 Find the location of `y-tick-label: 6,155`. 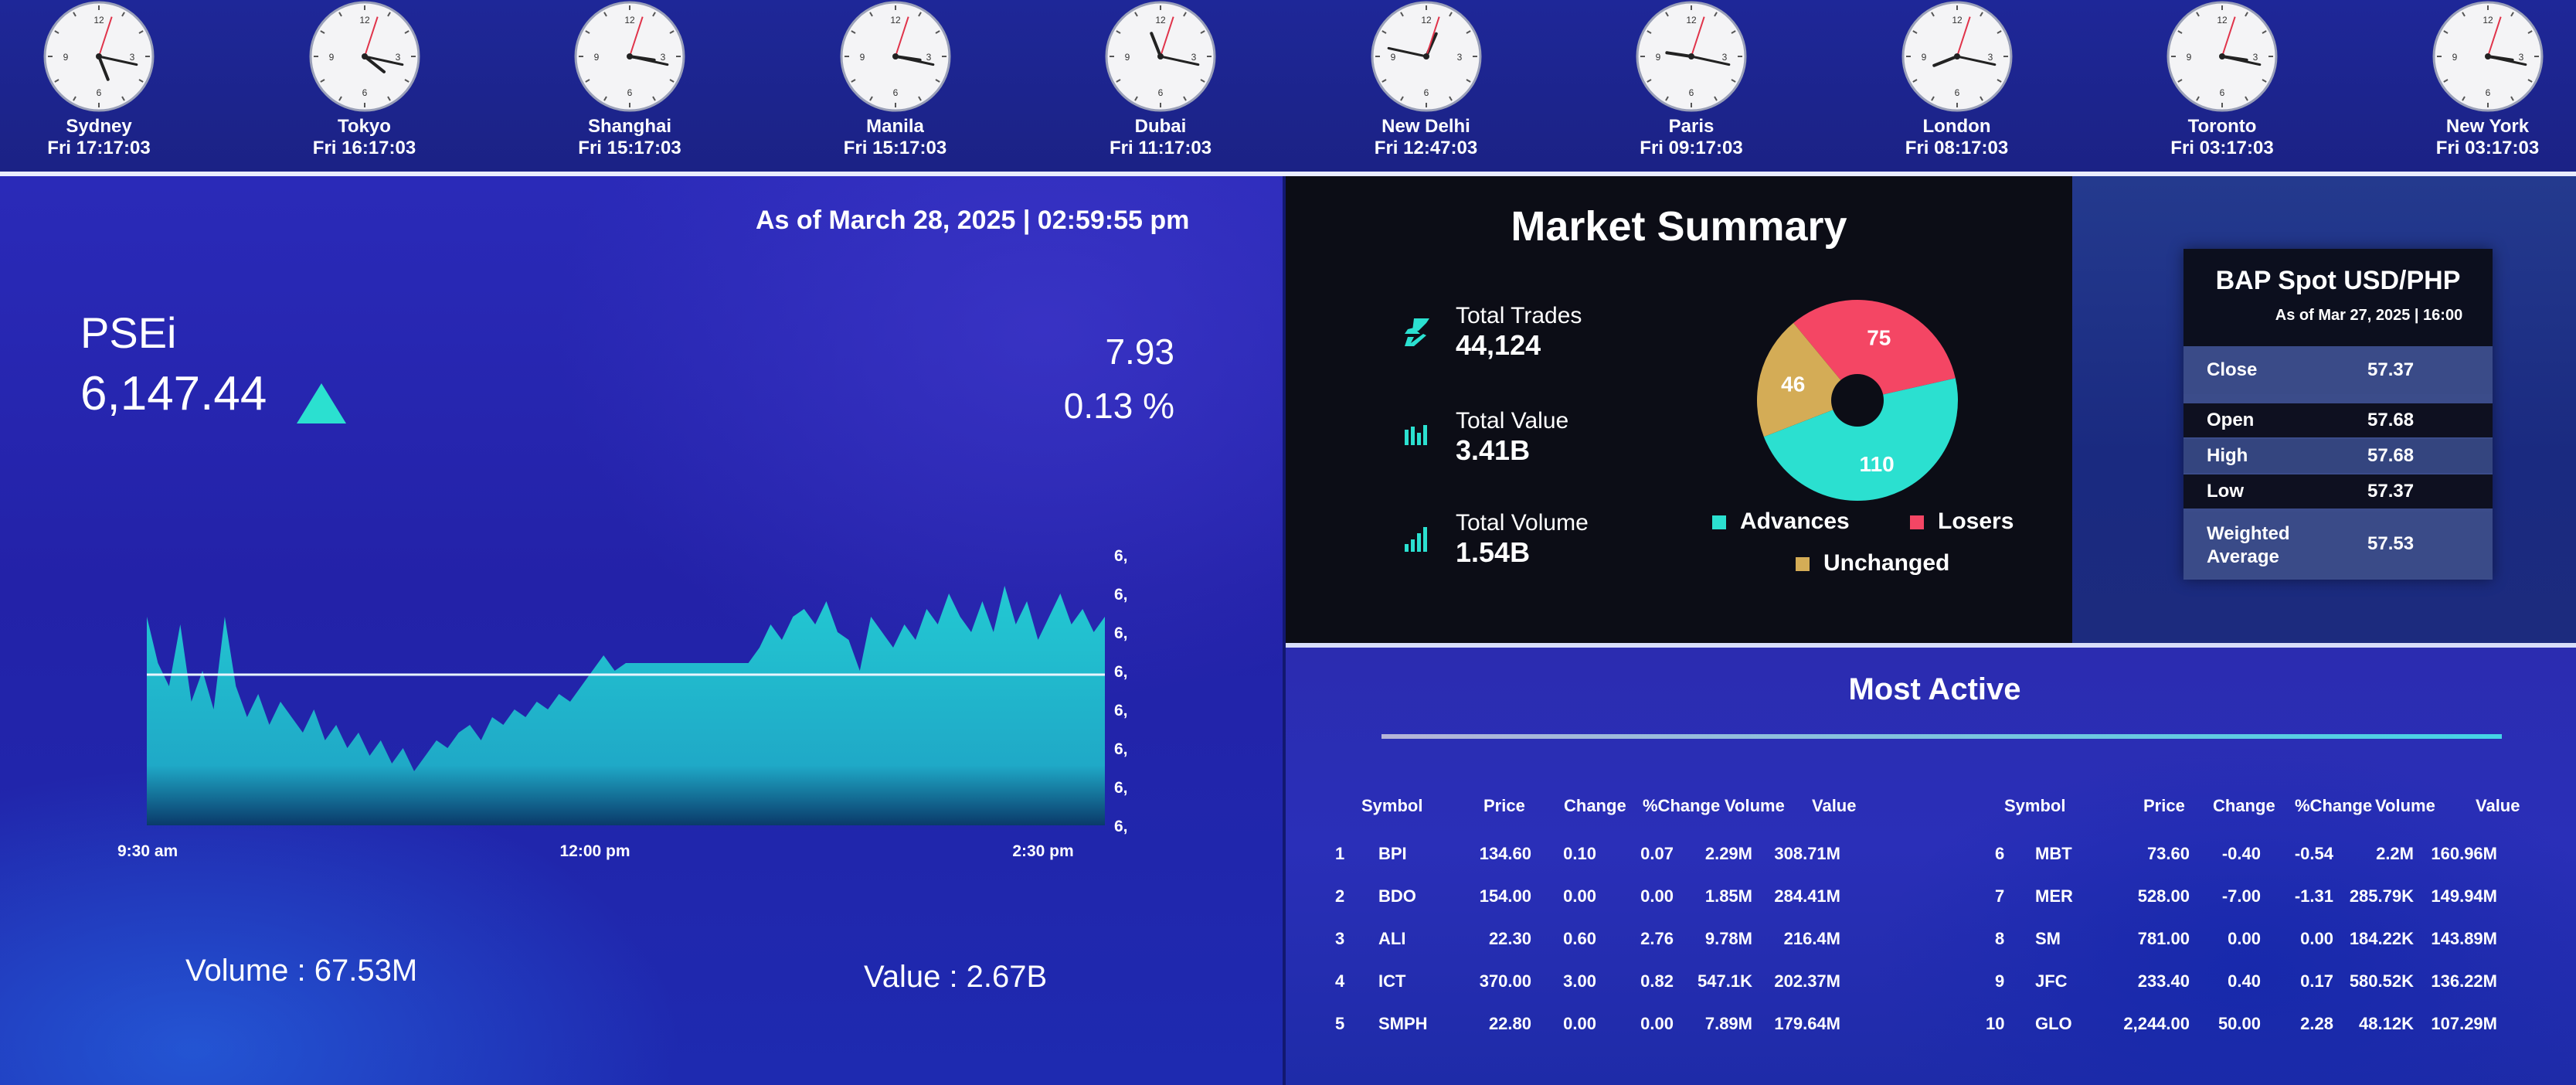

y-tick-label: 6,155 is located at coordinates (1121, 556).